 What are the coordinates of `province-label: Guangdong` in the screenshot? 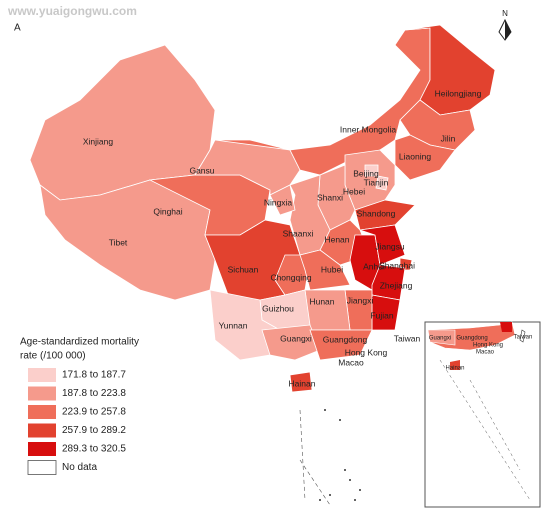 It's located at (345, 339).